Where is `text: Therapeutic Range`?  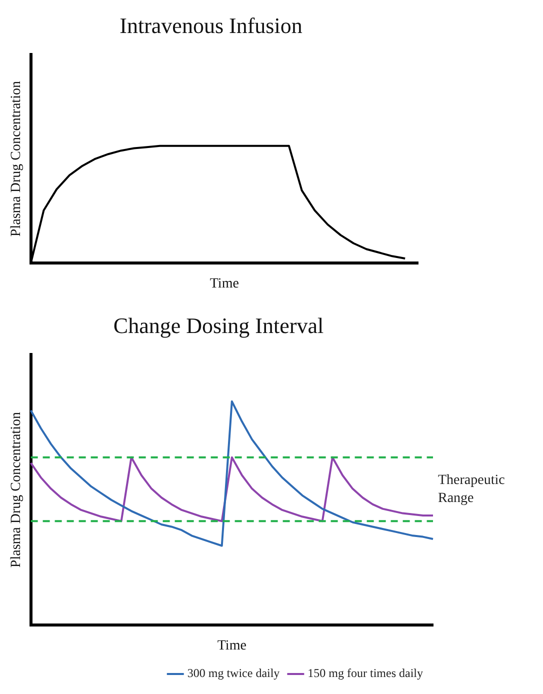 text: Therapeutic Range is located at coordinates (471, 489).